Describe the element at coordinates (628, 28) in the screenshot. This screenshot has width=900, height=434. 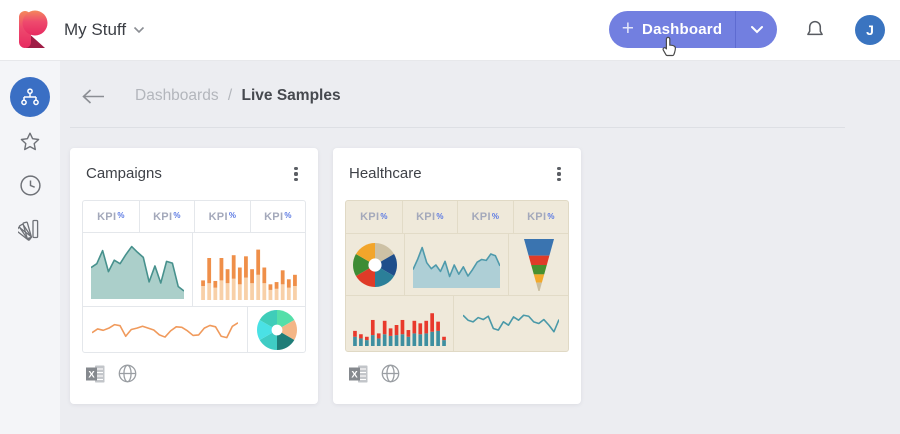
I see `plus-icon: +` at that location.